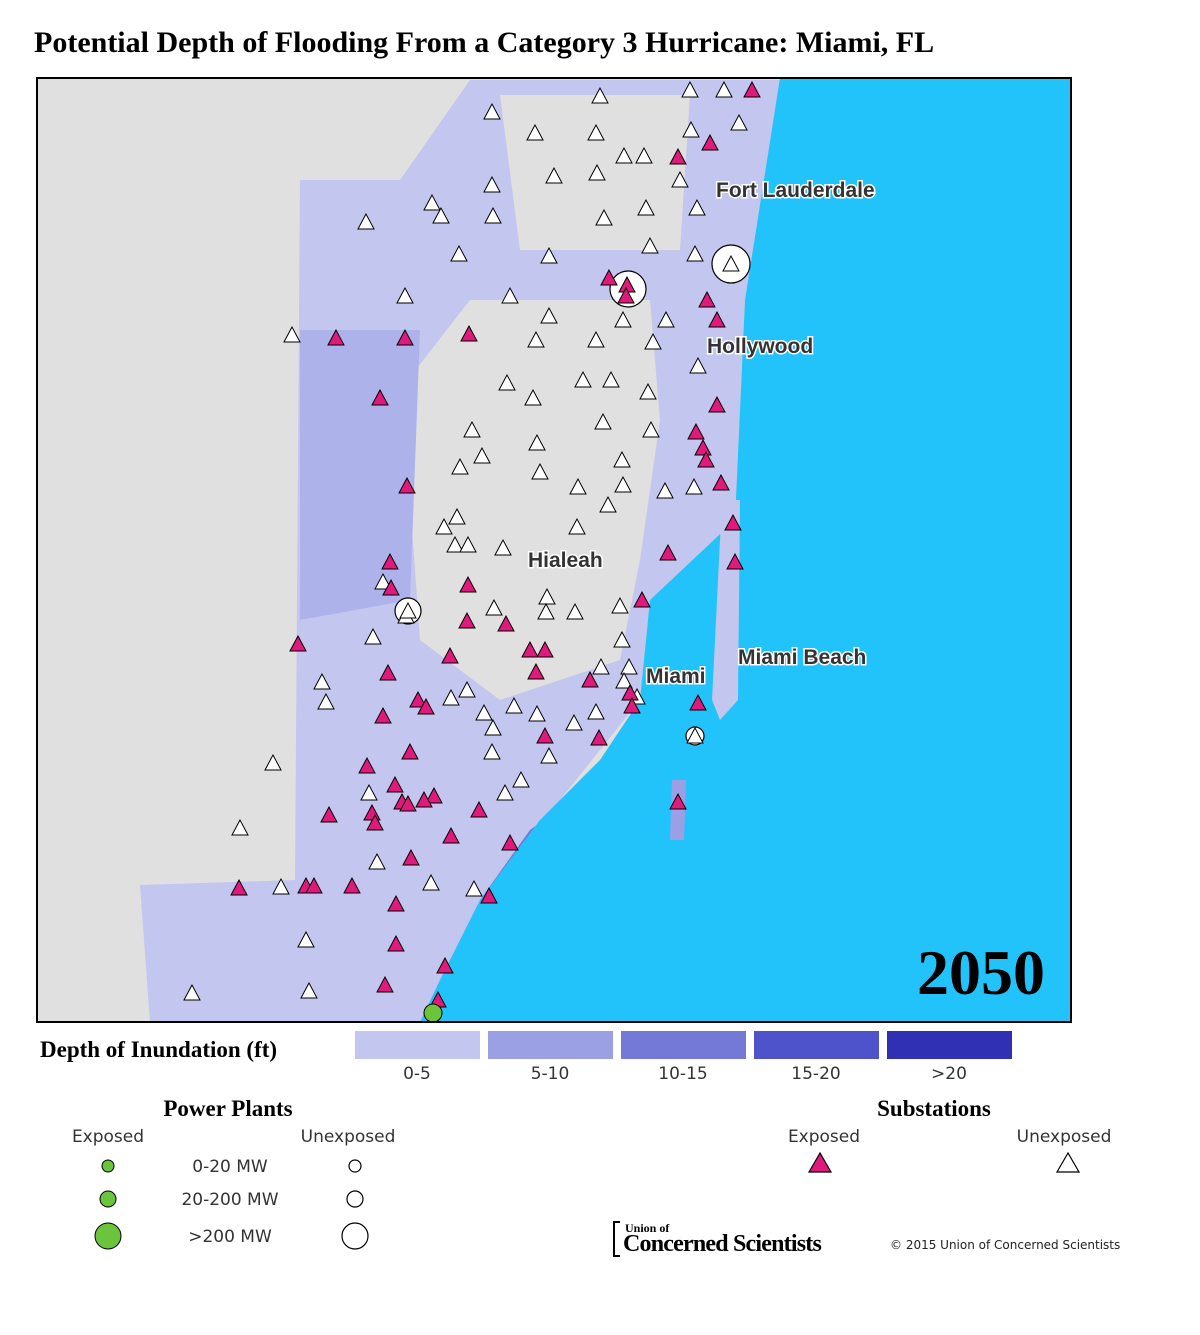 The width and height of the screenshot is (1200, 1335). What do you see at coordinates (550, 1074) in the screenshot?
I see `depth-label: 5-10` at bounding box center [550, 1074].